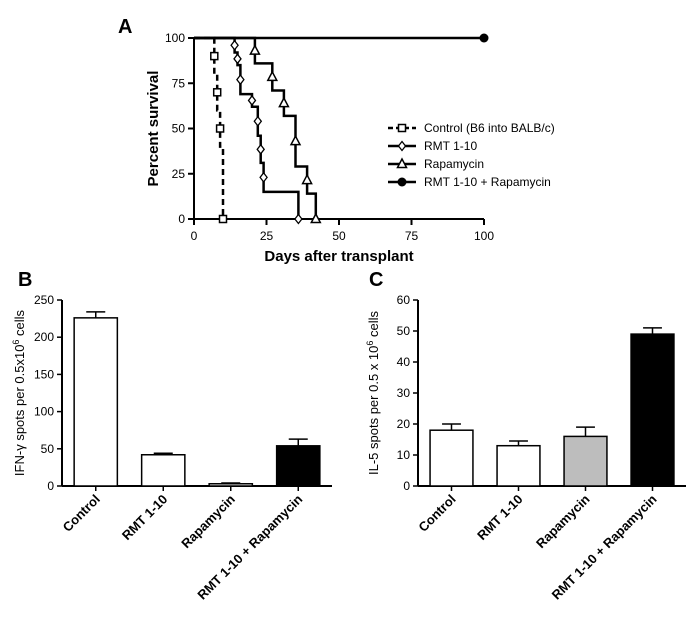 This screenshot has width=700, height=636. What do you see at coordinates (450, 146) in the screenshot?
I see `legend-label-rmt-1-10: RMT 1-10` at bounding box center [450, 146].